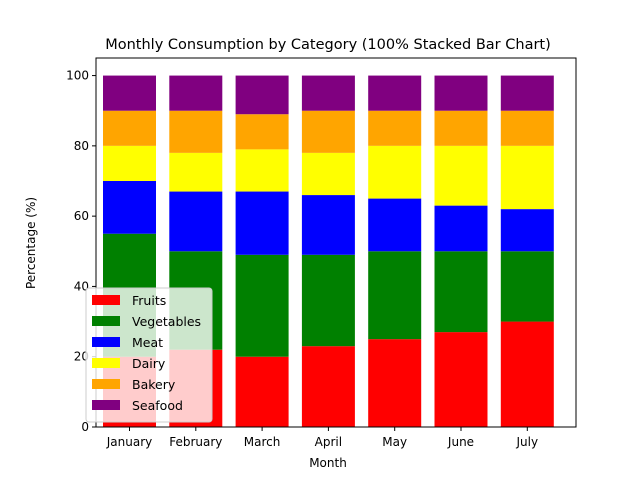  I want to click on bar-dairy-march, so click(262, 170).